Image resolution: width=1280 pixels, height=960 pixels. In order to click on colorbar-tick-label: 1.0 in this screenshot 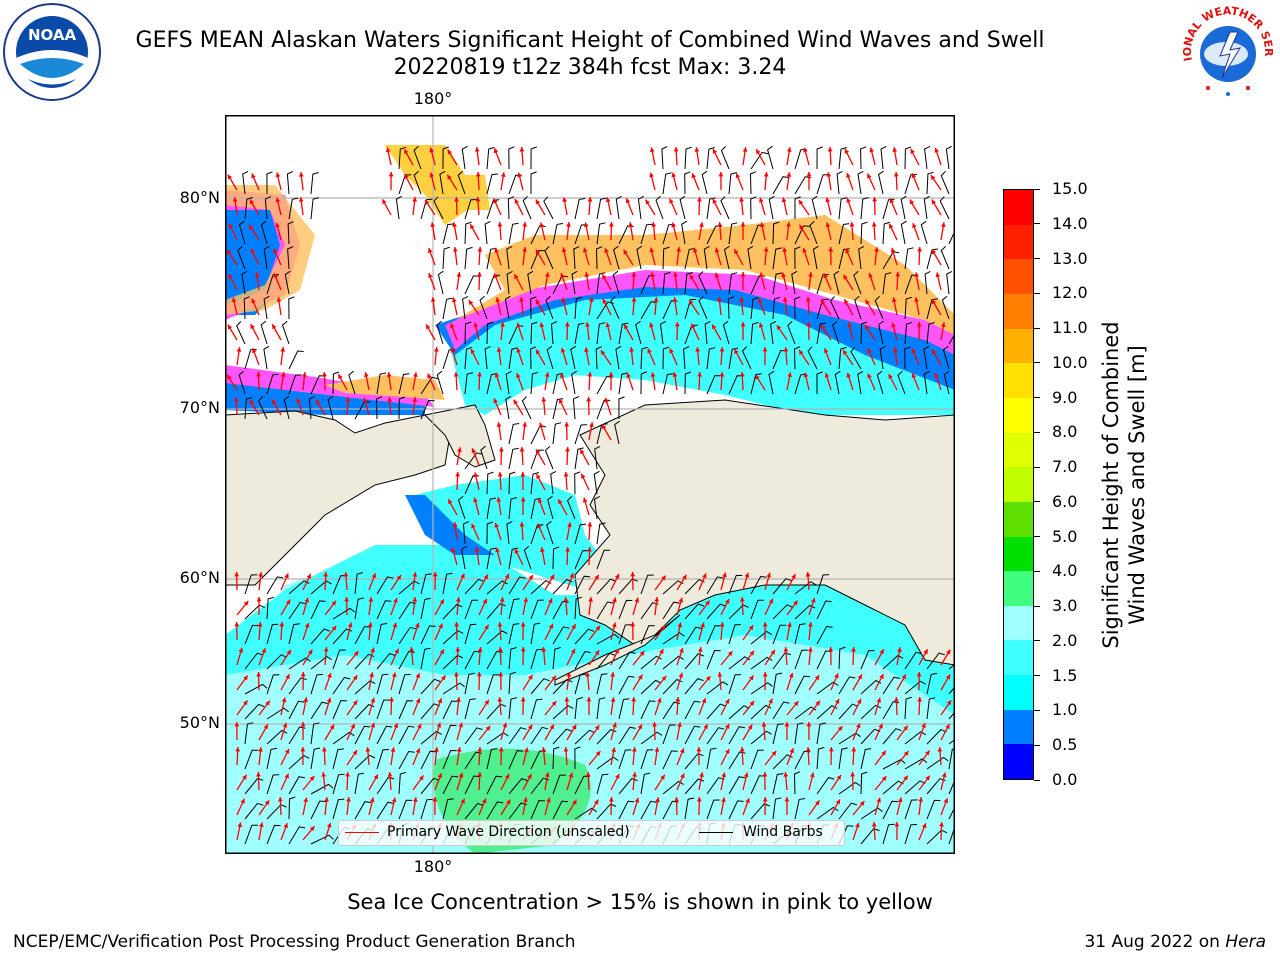, I will do `click(1065, 710)`.